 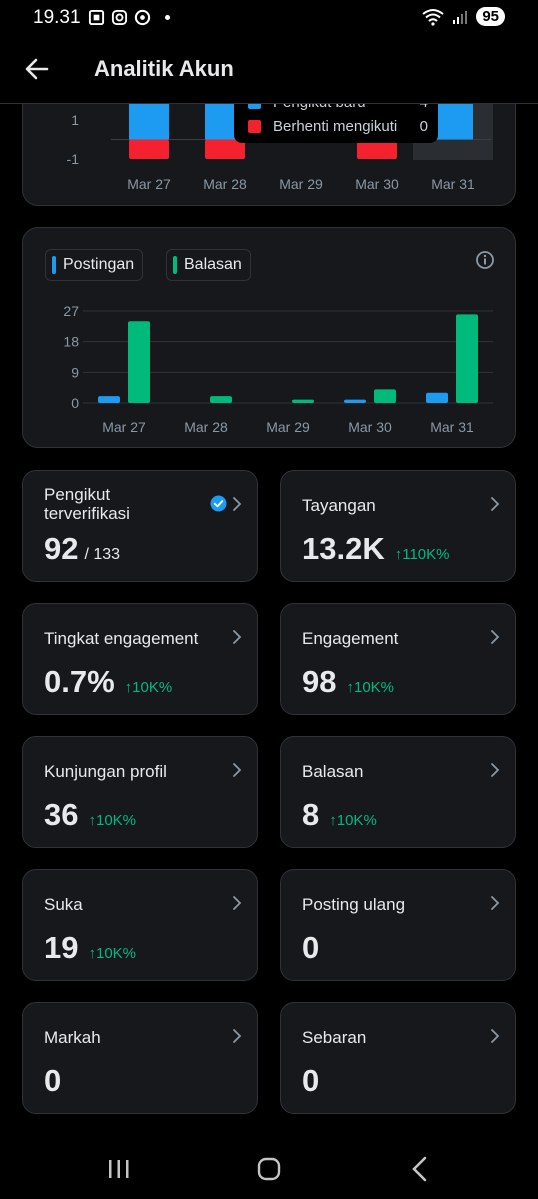 What do you see at coordinates (164, 68) in the screenshot?
I see `page-title: Analitik Akun` at bounding box center [164, 68].